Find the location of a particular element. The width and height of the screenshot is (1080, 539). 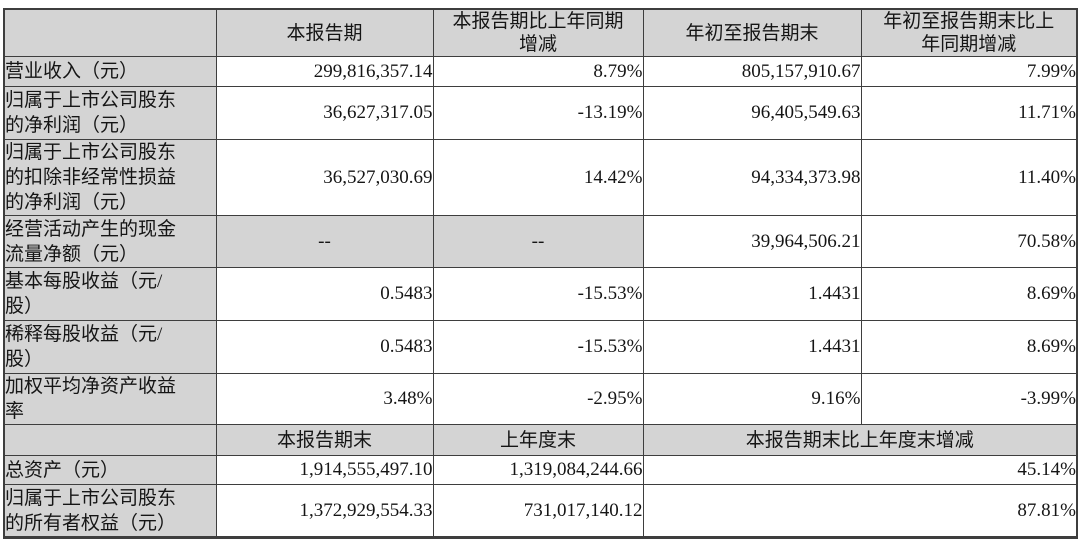

value-cell: 1,372,929,554.33 is located at coordinates (324, 511).